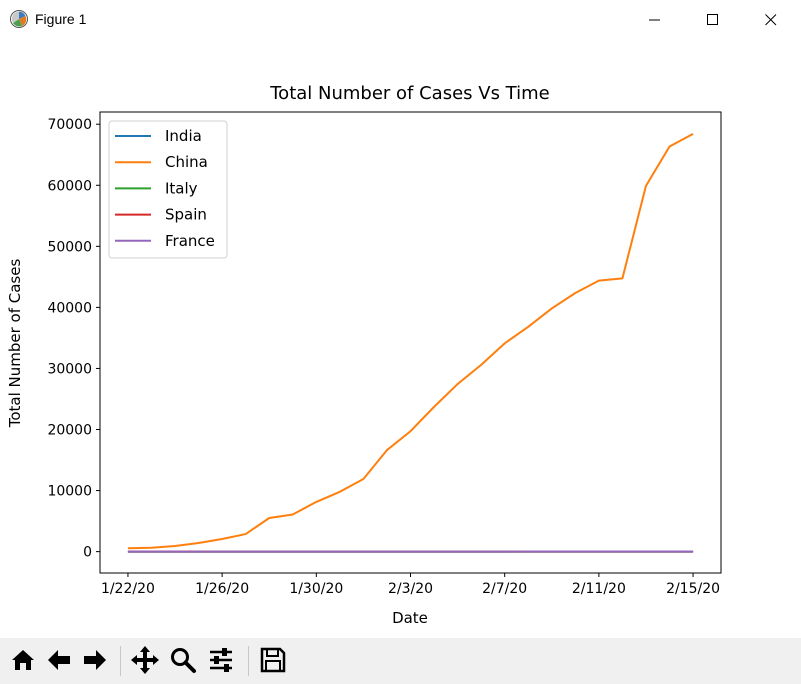 Image resolution: width=801 pixels, height=684 pixels. What do you see at coordinates (504, 589) in the screenshot?
I see `x-tick-label: 2/7/20` at bounding box center [504, 589].